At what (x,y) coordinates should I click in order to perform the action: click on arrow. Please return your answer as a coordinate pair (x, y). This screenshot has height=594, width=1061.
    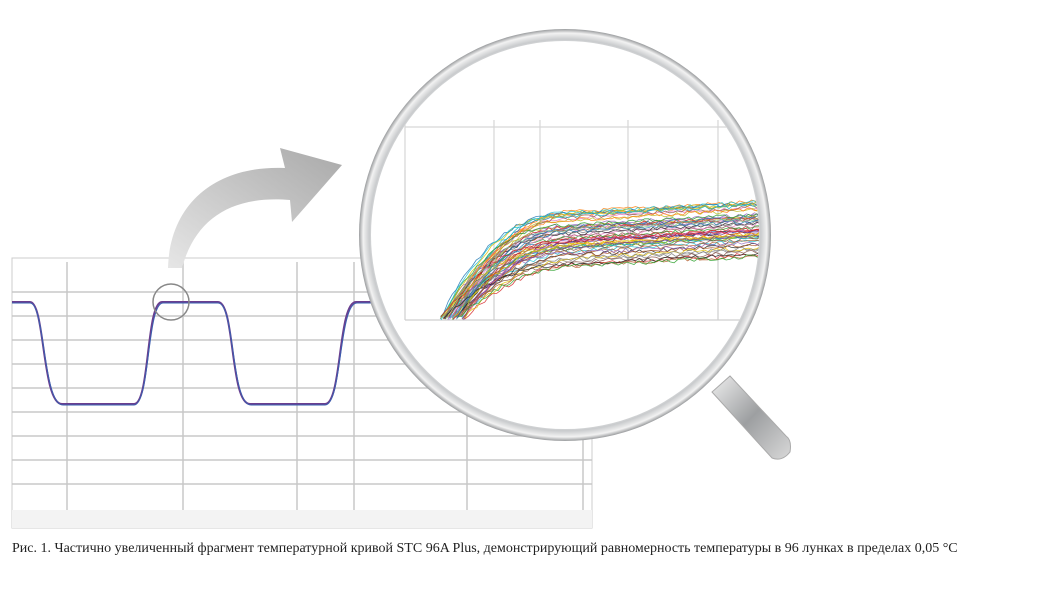
    Looking at the image, I should click on (255, 208).